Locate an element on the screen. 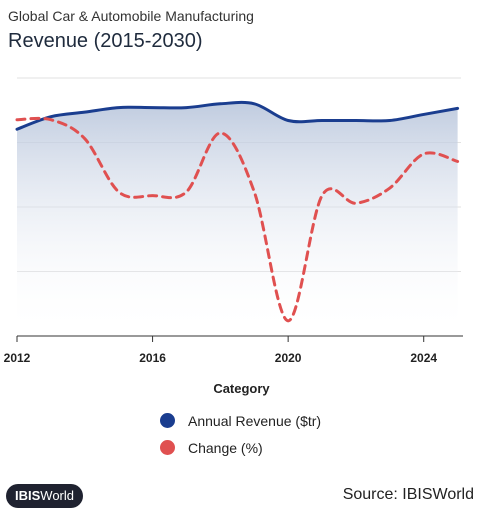 The image size is (483, 512). x-tick-label-2024: 2024 is located at coordinates (423, 358).